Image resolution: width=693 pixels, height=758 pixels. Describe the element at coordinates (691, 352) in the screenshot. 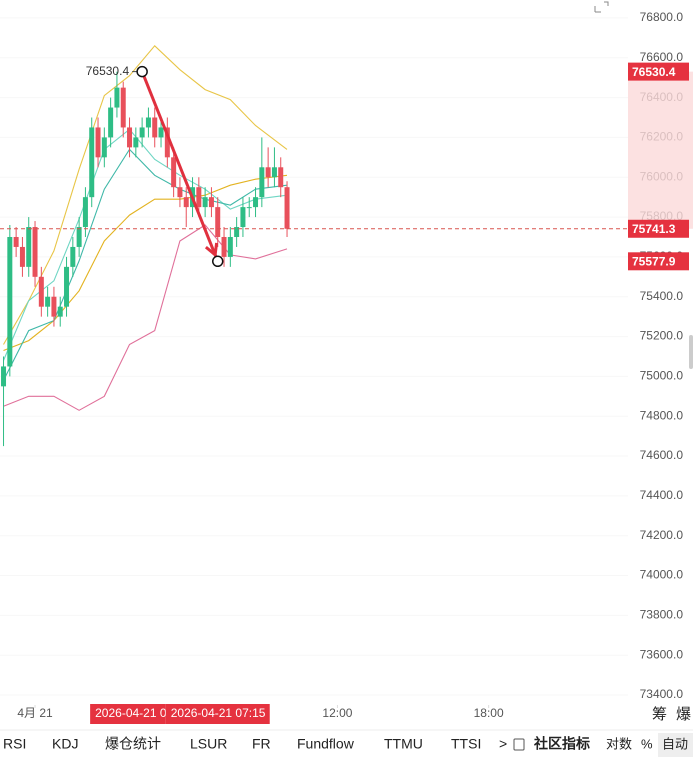

I see `side-handle` at that location.